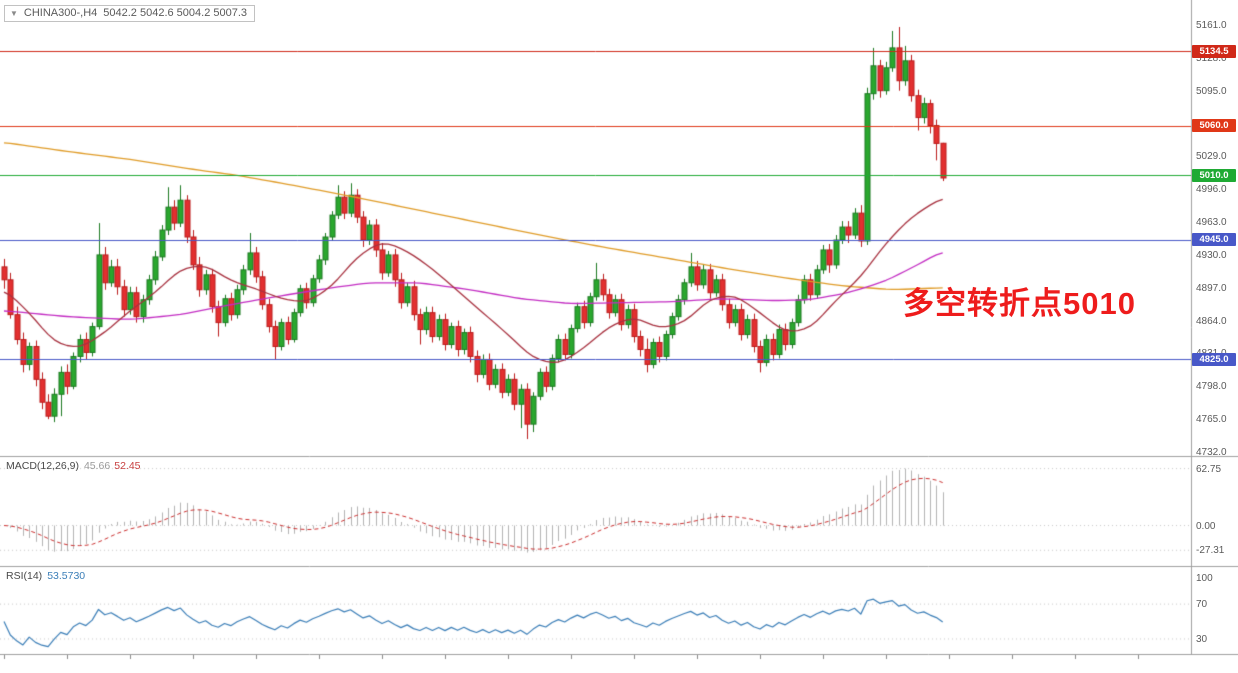 Image resolution: width=1238 pixels, height=673 pixels. Describe the element at coordinates (175, 13) in the screenshot. I see `symbol-ohlc-values: 5042.2 5042.6 5004.2 5007.3` at that location.